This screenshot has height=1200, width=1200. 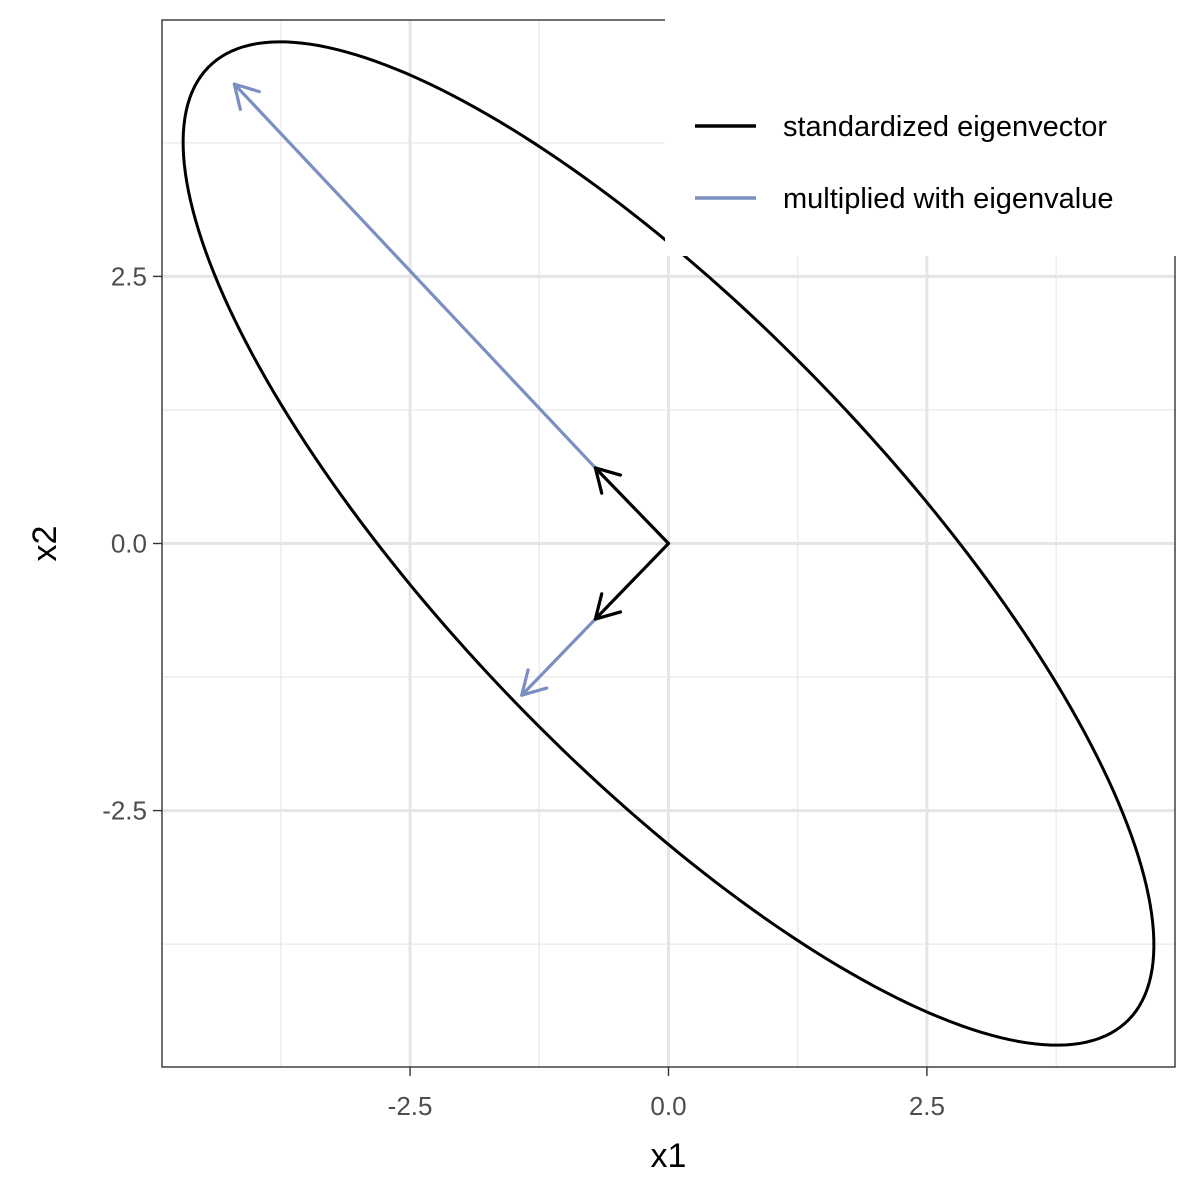 I want to click on x-tick-label: 0.0, so click(x=668, y=1106).